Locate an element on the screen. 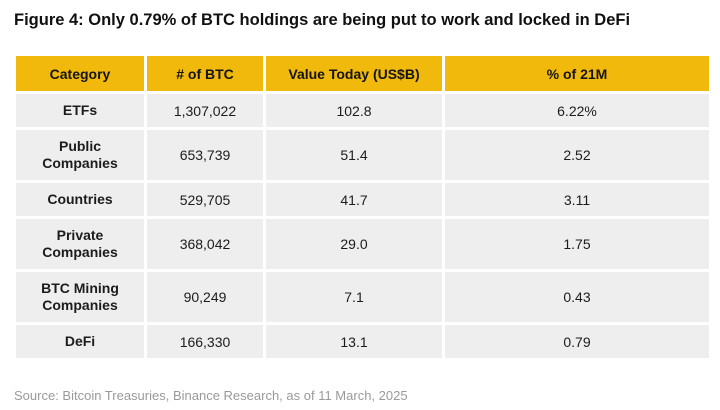  table-row: DeFi 166,330 13.1 0.79 is located at coordinates (362, 341).